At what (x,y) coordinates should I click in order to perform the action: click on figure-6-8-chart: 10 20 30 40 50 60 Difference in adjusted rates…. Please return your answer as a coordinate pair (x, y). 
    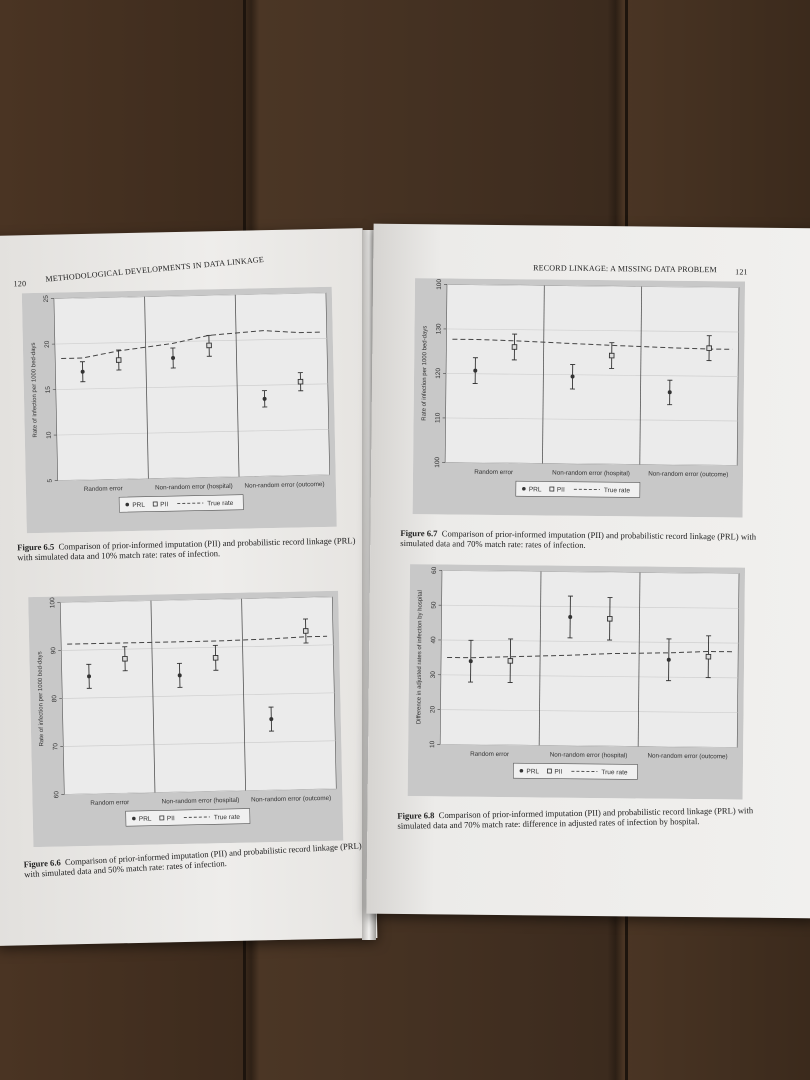
    Looking at the image, I should click on (576, 684).